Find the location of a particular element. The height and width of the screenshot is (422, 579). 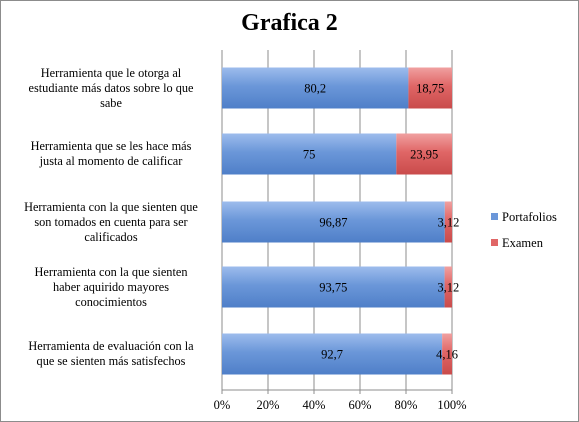

category-label-line: sabe is located at coordinates (111, 102).